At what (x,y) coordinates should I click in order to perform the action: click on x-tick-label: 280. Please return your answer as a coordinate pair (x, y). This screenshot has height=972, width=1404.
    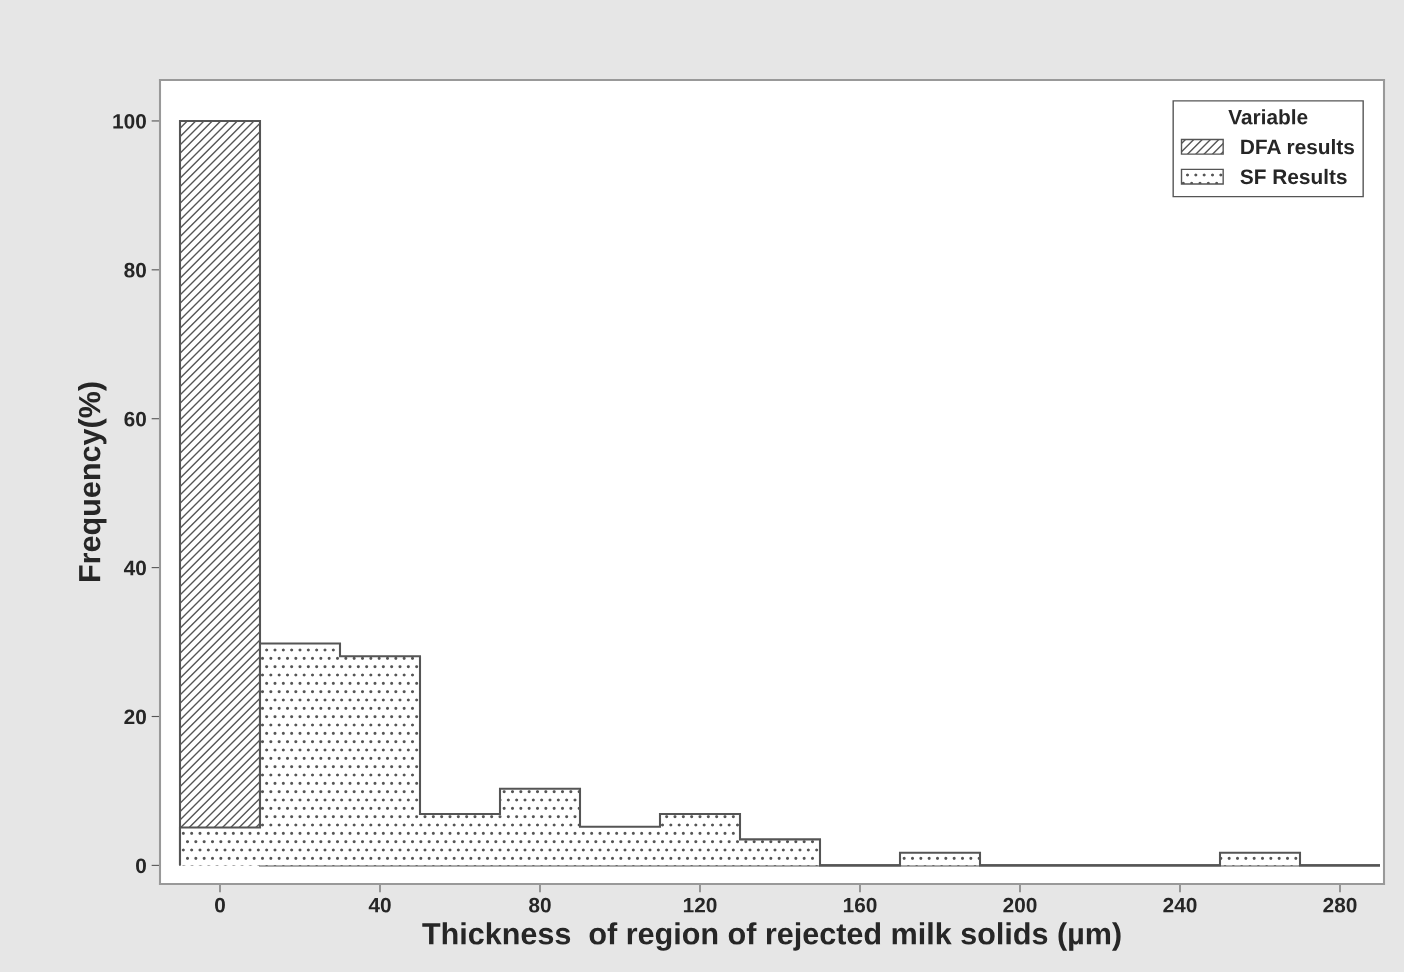
    Looking at the image, I should click on (1340, 905).